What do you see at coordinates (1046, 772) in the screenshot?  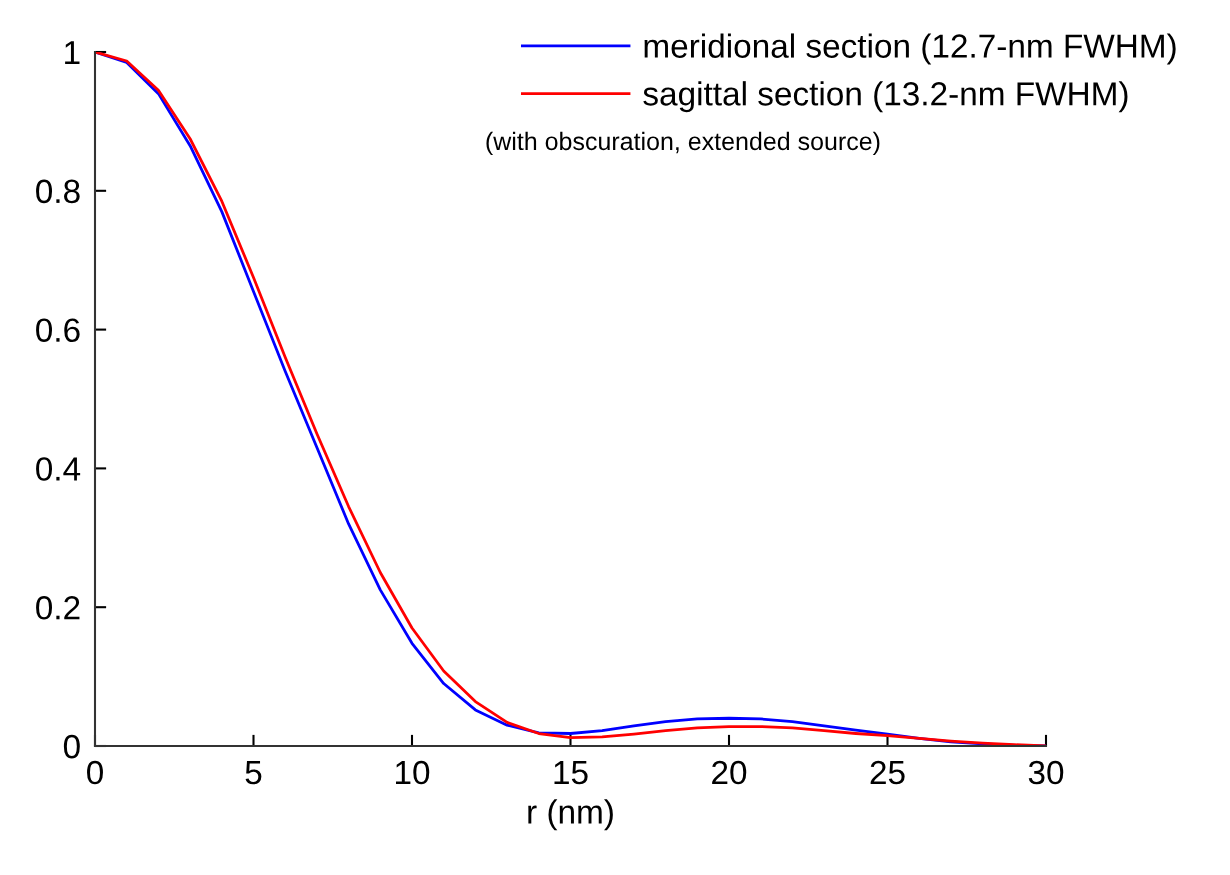 I see `x-tick-label: 30` at bounding box center [1046, 772].